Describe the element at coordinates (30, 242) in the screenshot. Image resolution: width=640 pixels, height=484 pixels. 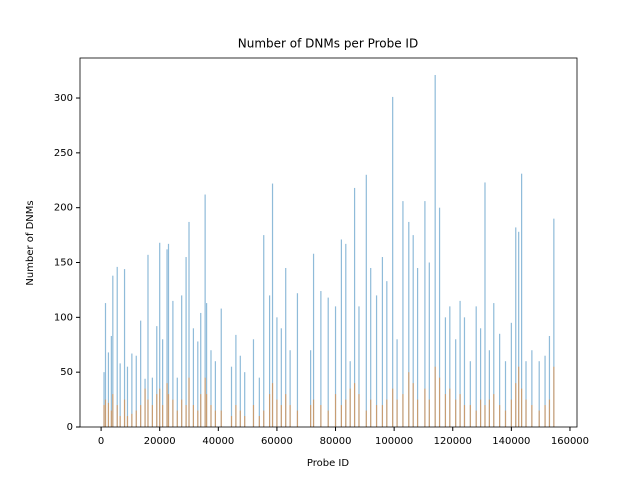
I see `y-axis-label: Number of DNMs` at that location.